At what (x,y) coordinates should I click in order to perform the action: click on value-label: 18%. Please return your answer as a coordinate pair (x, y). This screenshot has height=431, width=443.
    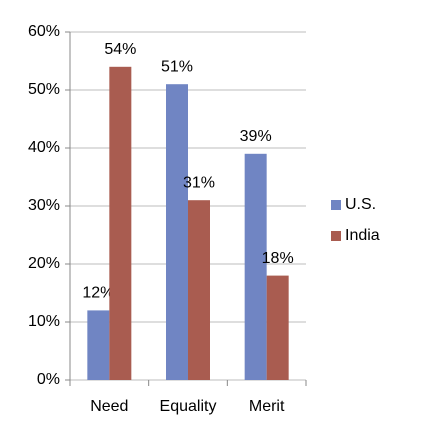
    Looking at the image, I should click on (278, 258).